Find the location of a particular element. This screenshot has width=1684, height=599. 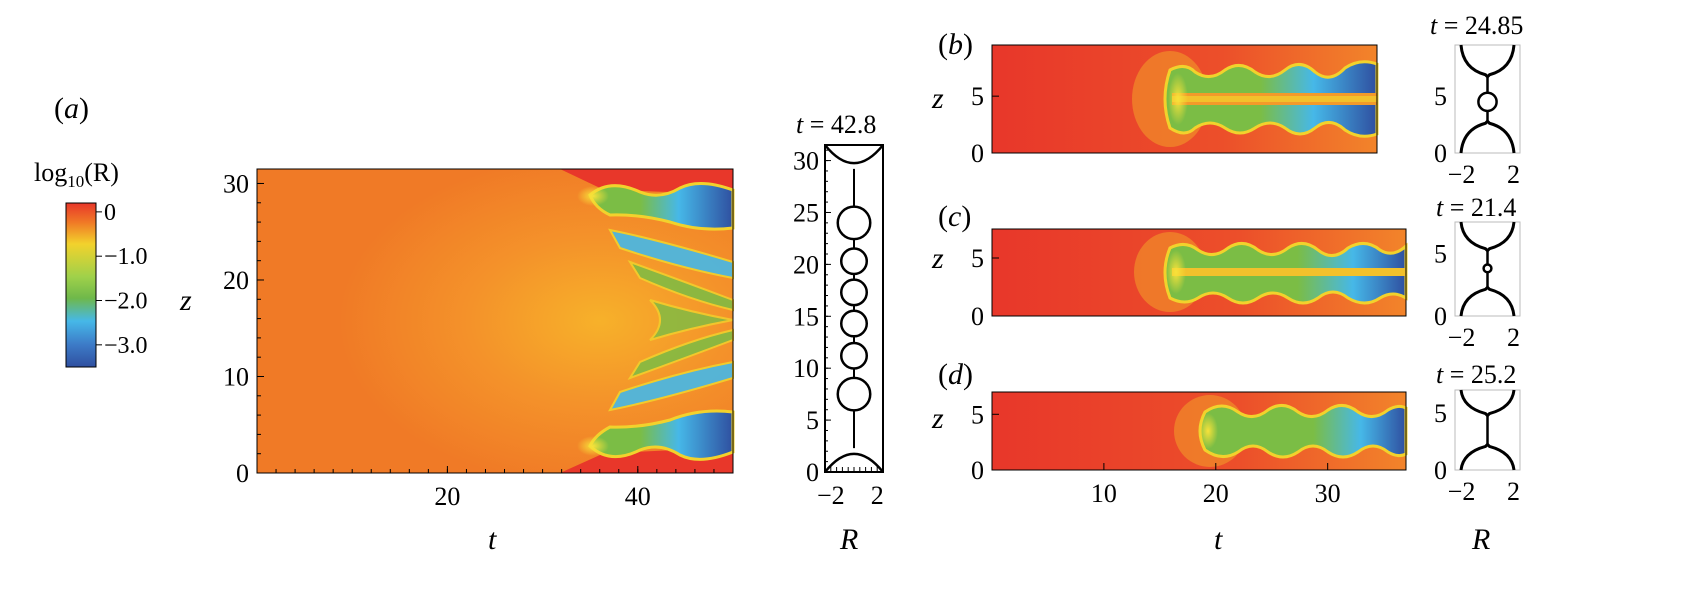

panel-a-heatmap is located at coordinates (495, 321).